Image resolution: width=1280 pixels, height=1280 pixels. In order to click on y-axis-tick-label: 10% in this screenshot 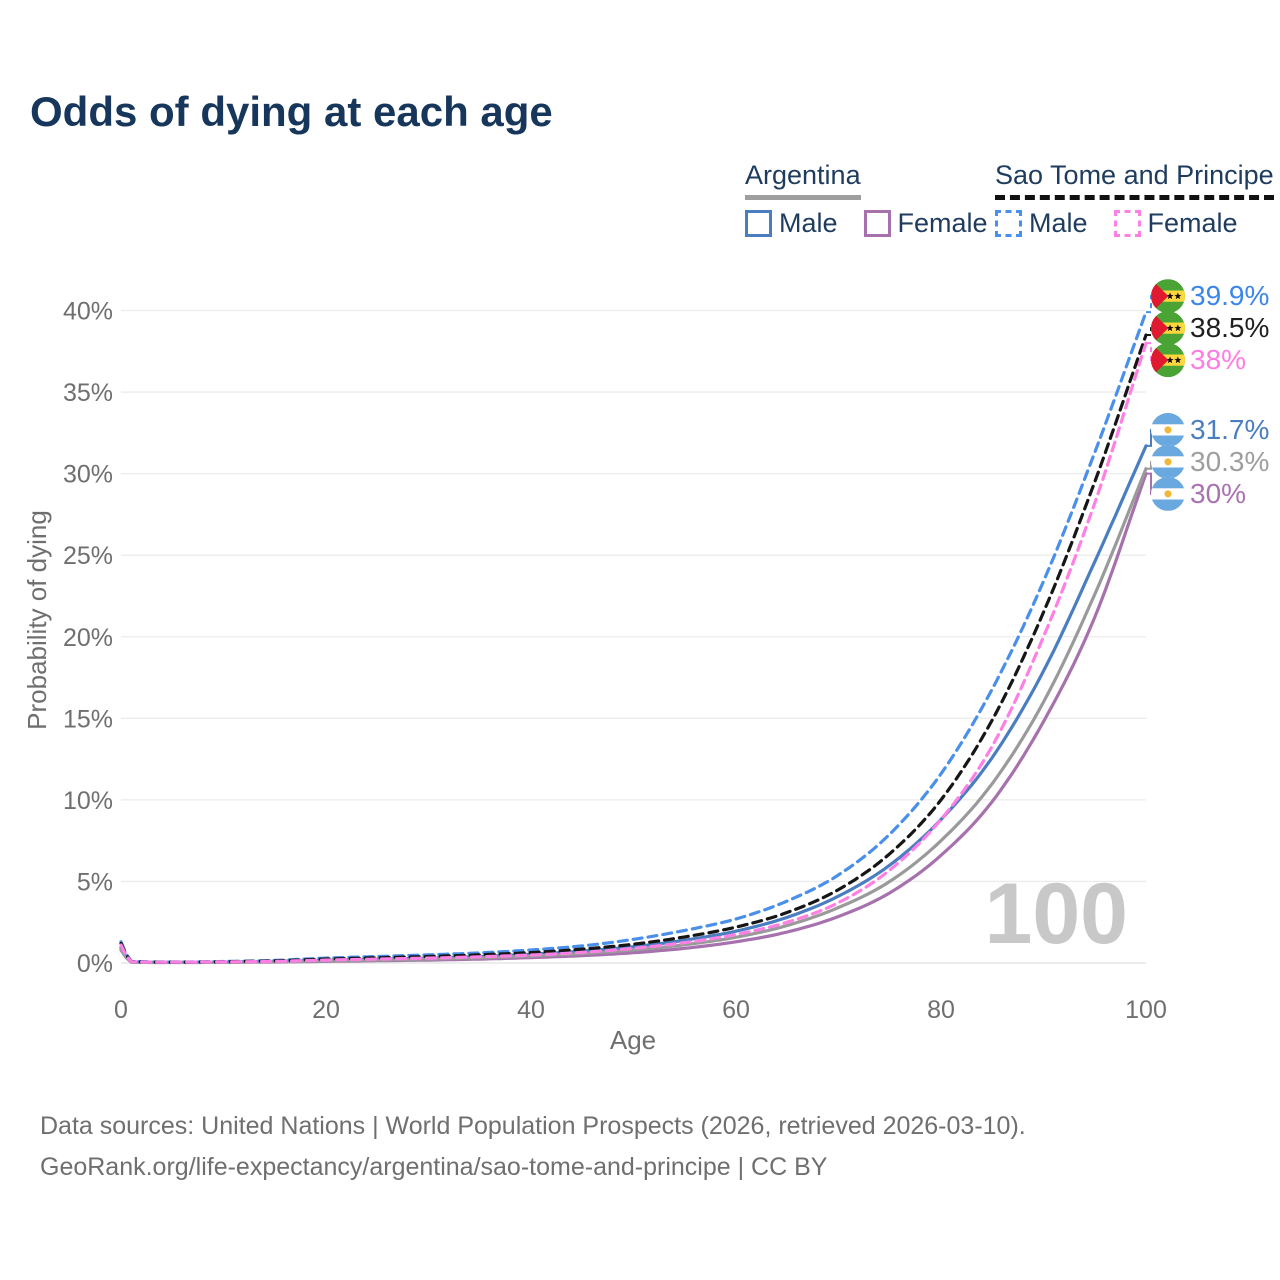, I will do `click(88, 801)`.